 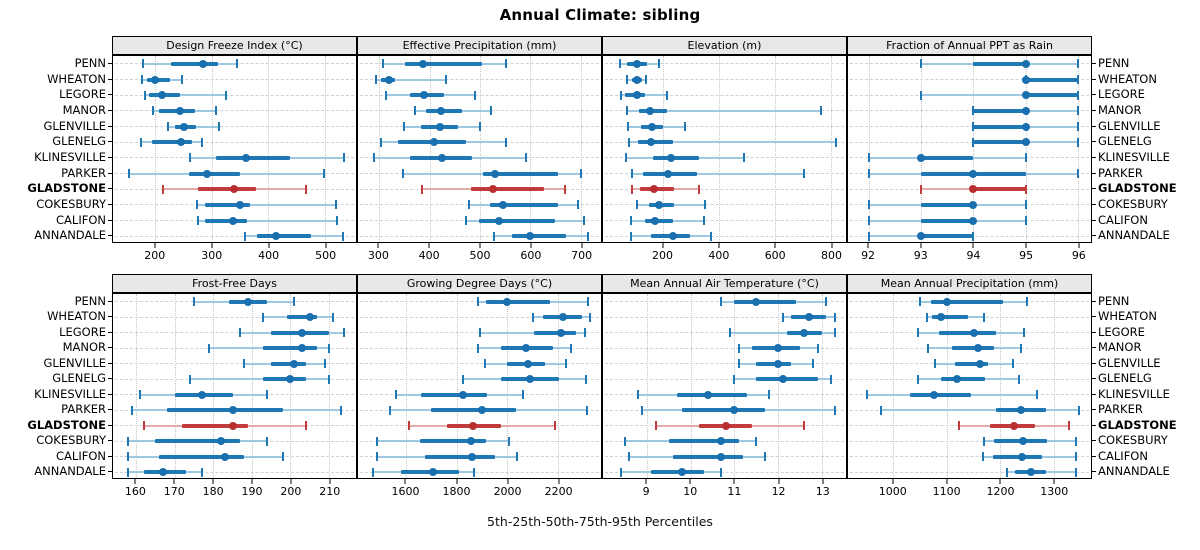 What do you see at coordinates (429, 255) in the screenshot?
I see `axis-tick-label: 400` at bounding box center [429, 255].